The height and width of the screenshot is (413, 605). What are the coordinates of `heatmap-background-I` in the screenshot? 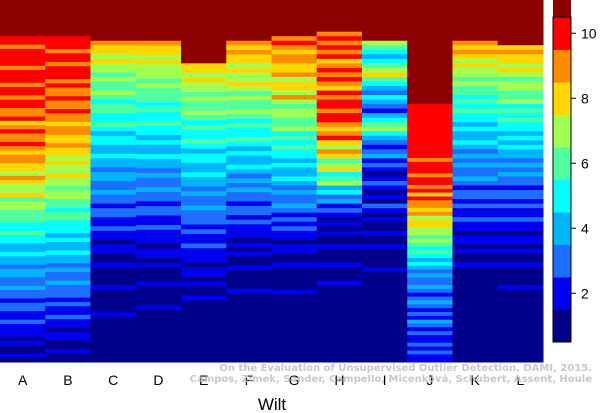 It's located at (385, 21).